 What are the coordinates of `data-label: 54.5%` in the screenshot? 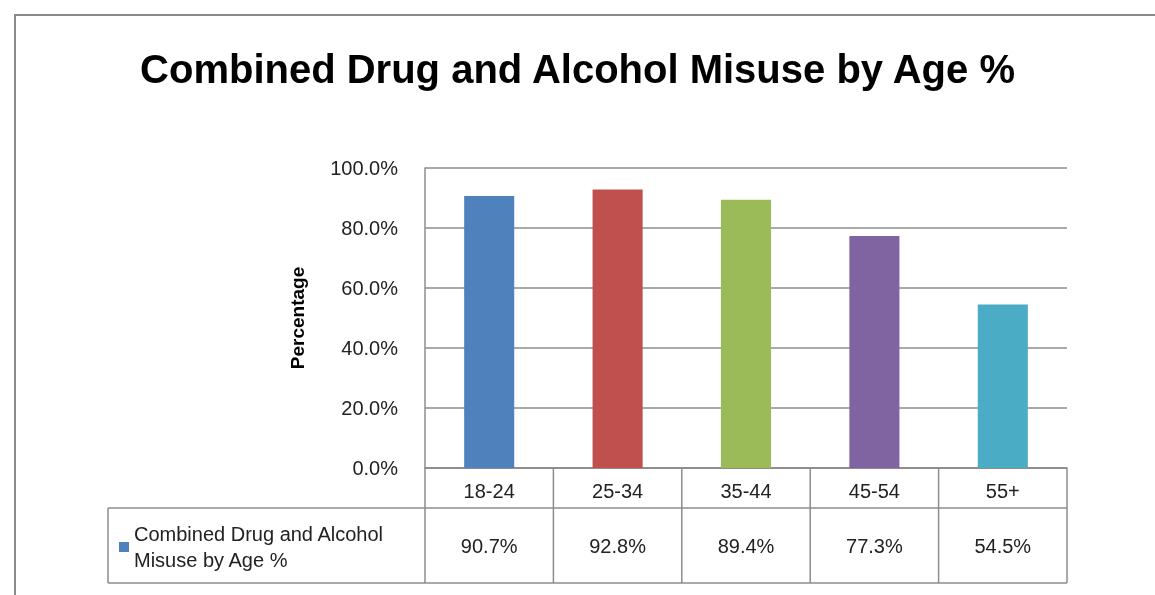 It's located at (1003, 545).